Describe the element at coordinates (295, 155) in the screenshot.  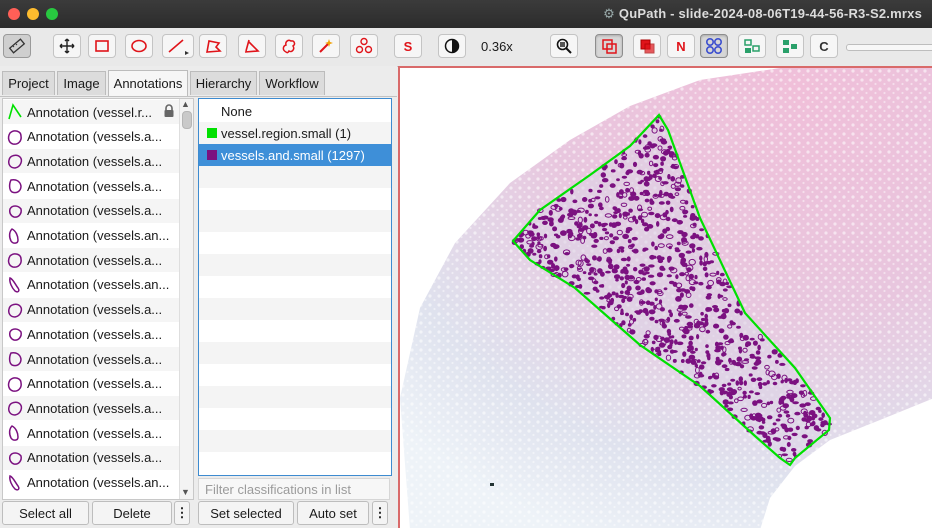
I see `classification-item: vessels.and.small (1297)` at that location.